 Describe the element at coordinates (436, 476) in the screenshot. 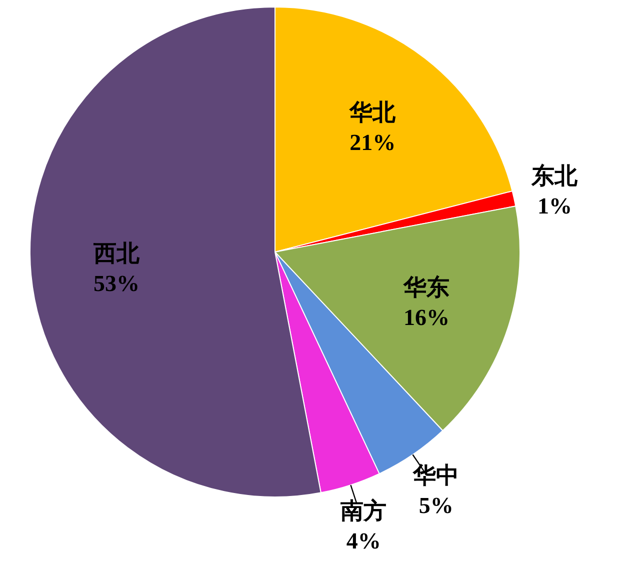

I see `slice-label: 华中` at that location.